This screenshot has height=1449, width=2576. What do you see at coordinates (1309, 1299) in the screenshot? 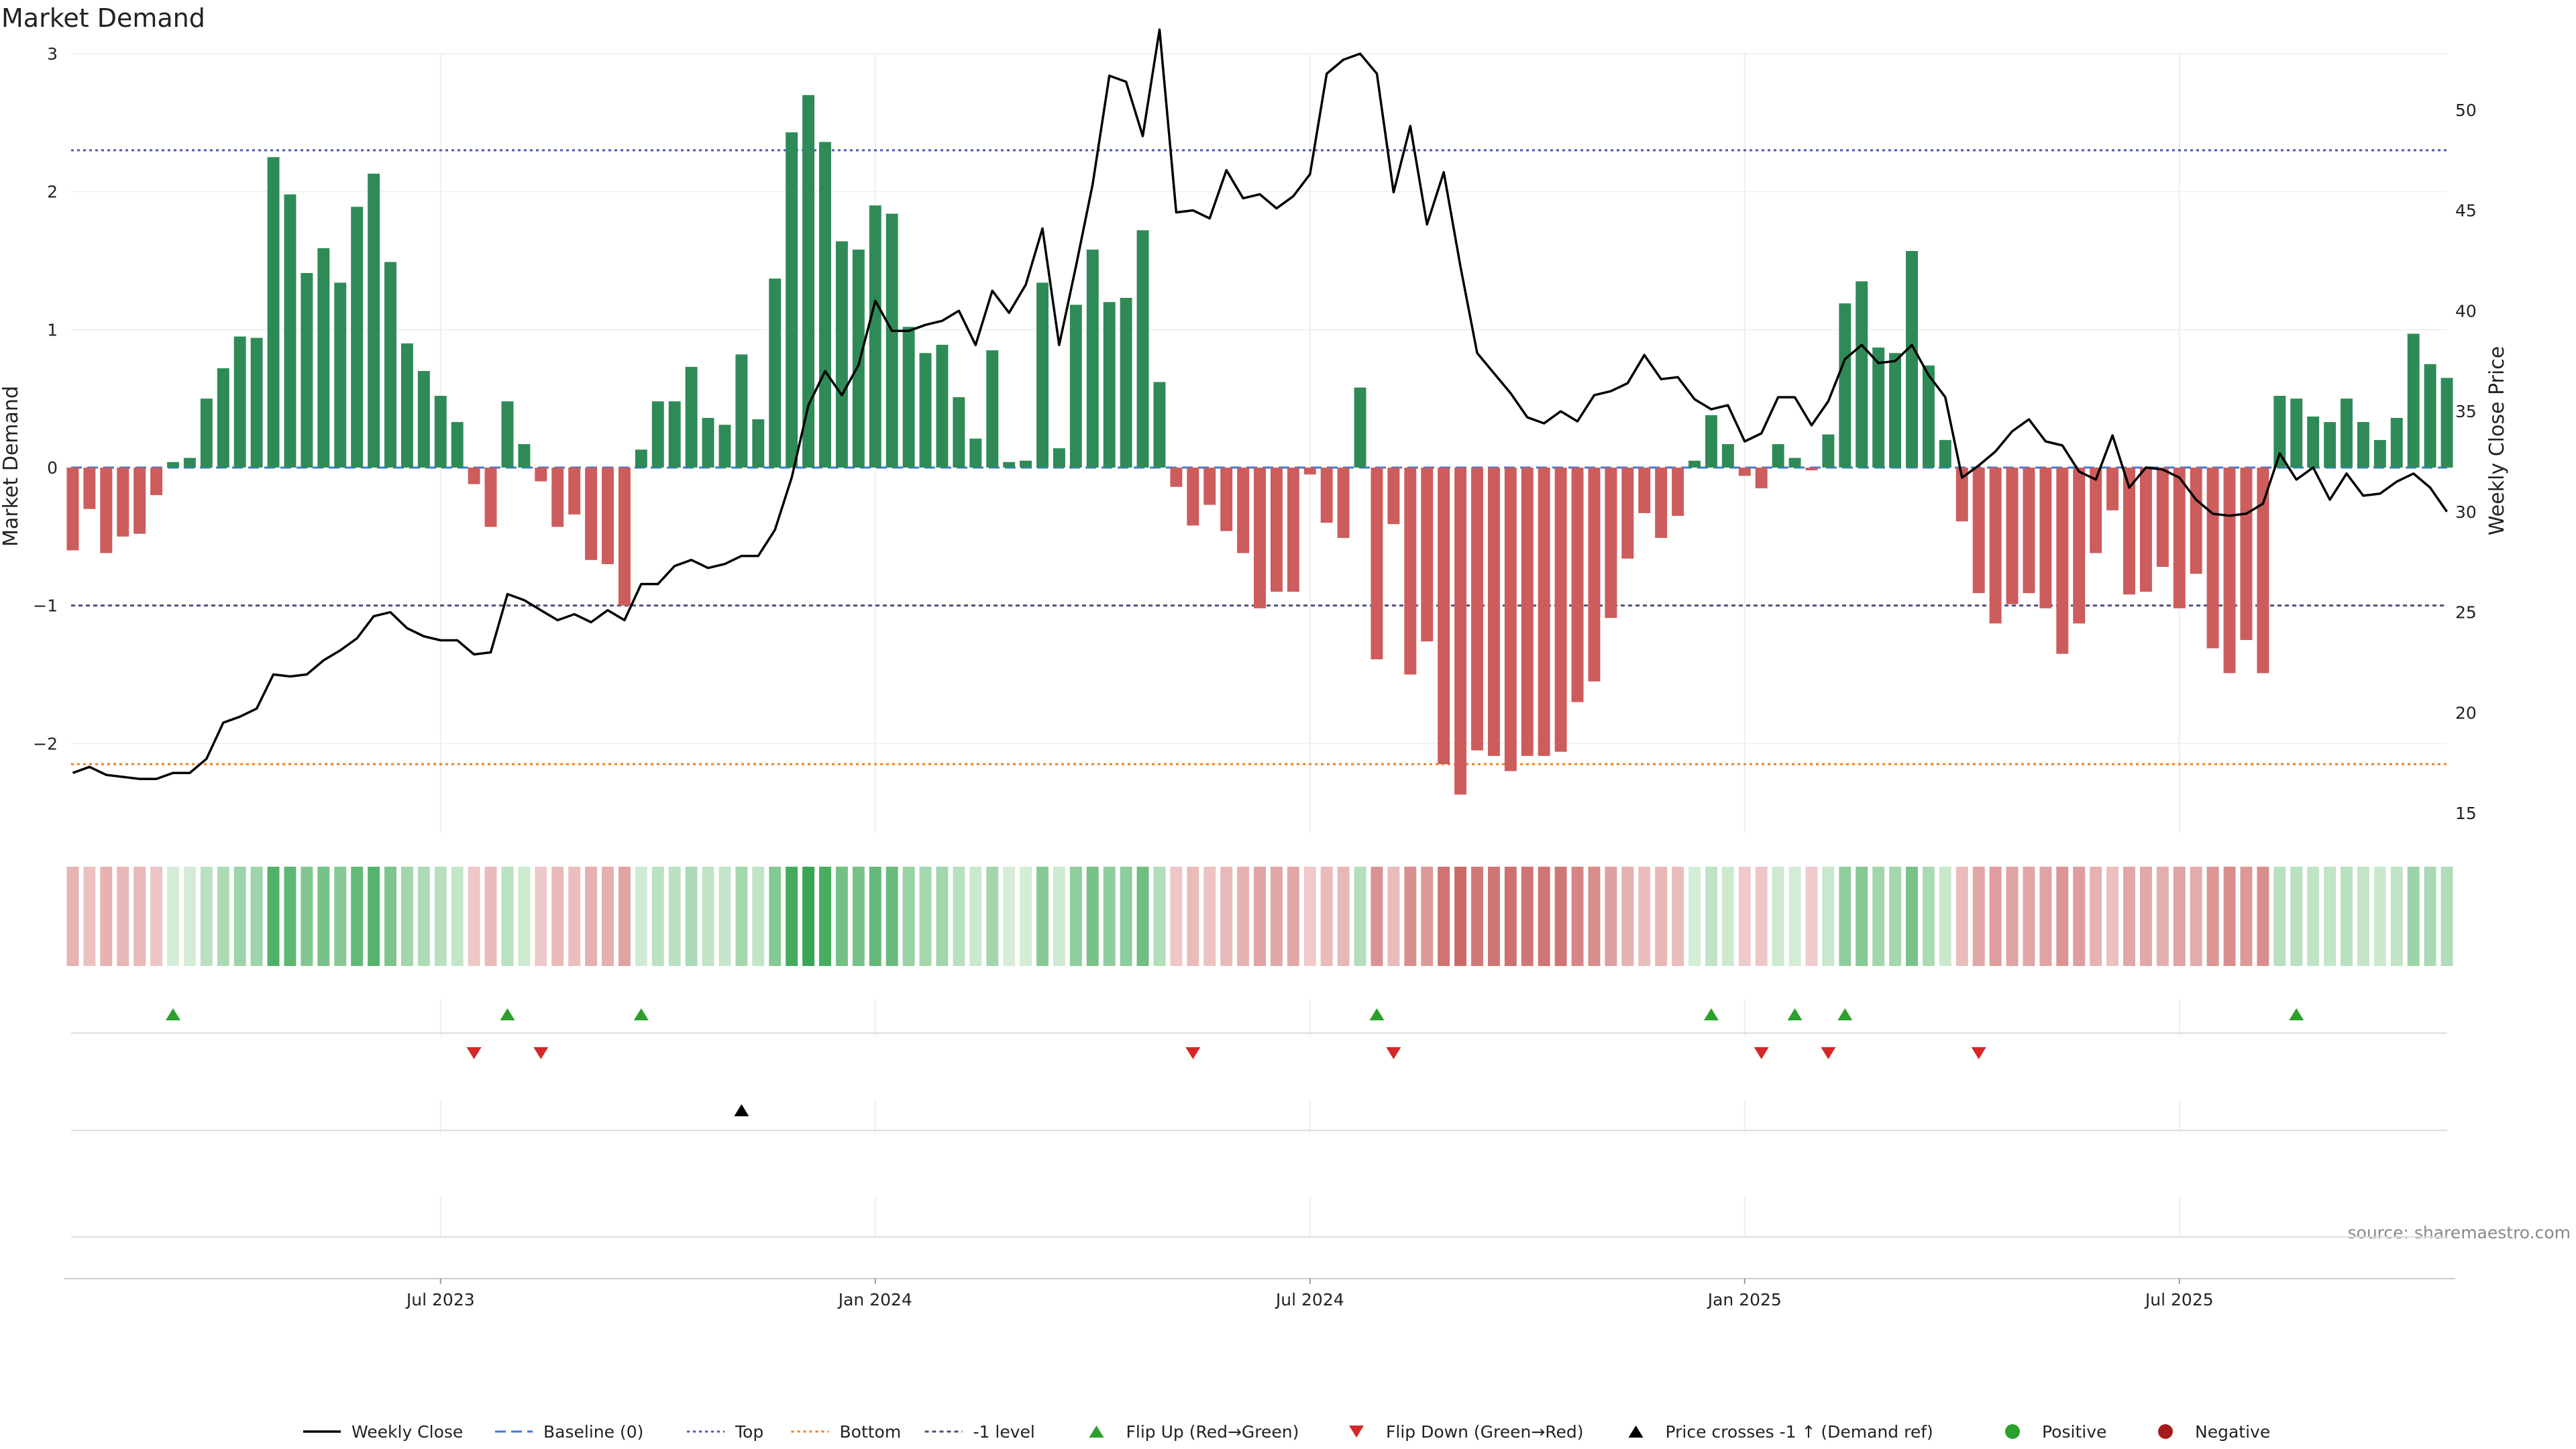
I see `x-tick-label: Jul 2024` at bounding box center [1309, 1299].